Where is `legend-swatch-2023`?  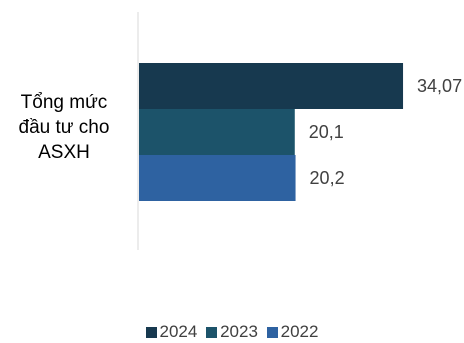
legend-swatch-2023 is located at coordinates (212, 332).